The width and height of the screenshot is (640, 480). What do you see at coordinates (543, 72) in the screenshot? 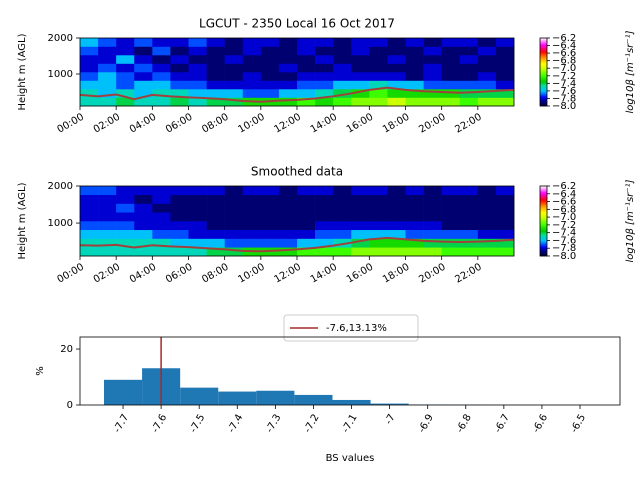
I see `colorbar-frame` at bounding box center [543, 72].